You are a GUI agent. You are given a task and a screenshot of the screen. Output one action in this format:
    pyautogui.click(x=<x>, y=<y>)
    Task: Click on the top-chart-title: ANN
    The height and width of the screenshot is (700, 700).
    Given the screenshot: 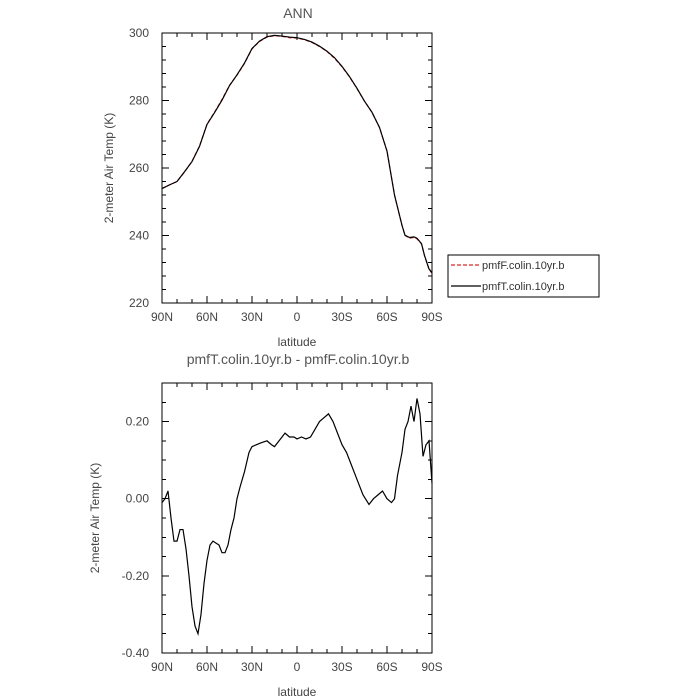 What is the action you would take?
    pyautogui.click(x=298, y=13)
    